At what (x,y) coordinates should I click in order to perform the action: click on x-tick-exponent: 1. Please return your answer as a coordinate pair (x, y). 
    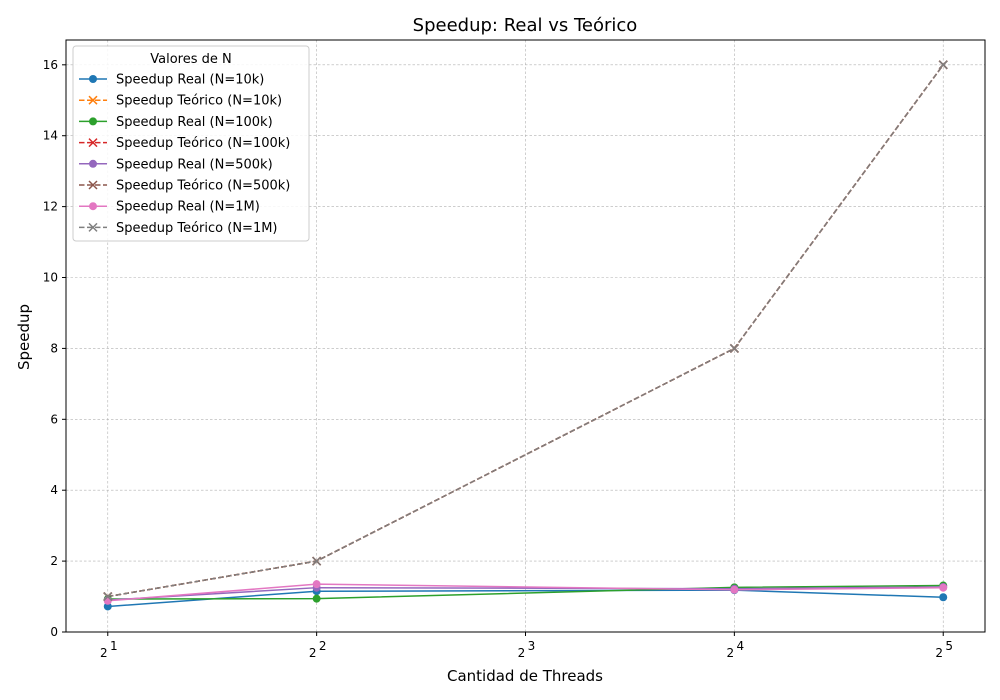
    Looking at the image, I should click on (114, 646).